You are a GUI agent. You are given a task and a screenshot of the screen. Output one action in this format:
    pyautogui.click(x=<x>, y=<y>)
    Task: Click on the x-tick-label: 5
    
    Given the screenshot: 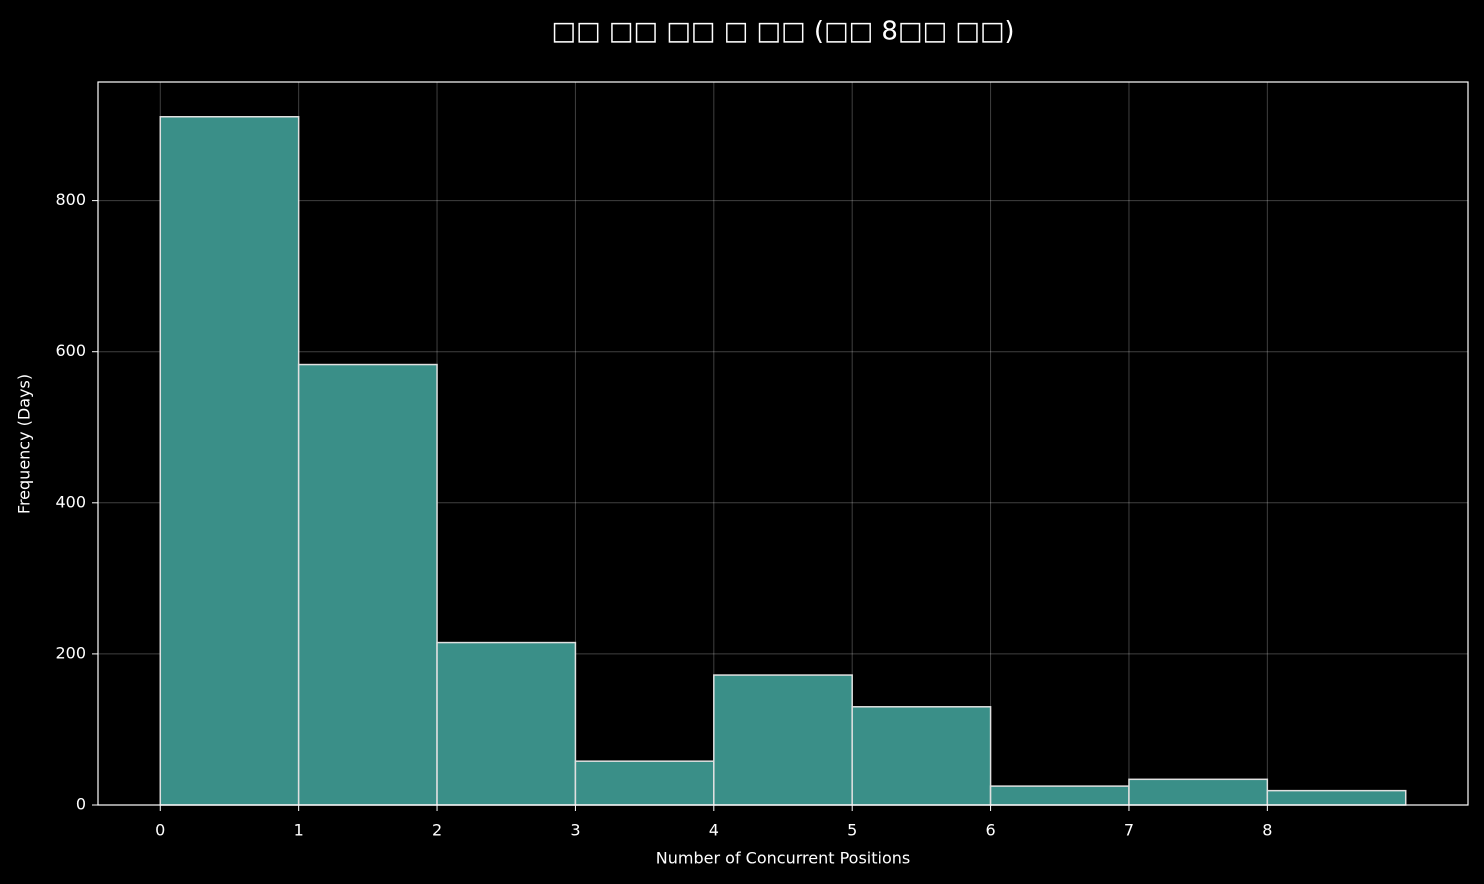 What is the action you would take?
    pyautogui.click(x=852, y=830)
    